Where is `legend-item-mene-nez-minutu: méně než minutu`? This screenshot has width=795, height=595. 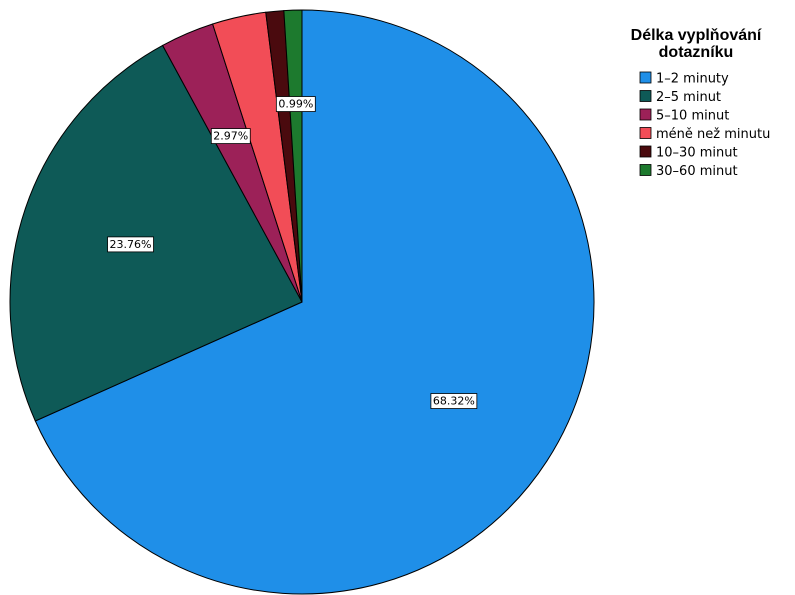 legend-item-mene-nez-minutu: méně než minutu is located at coordinates (704, 134).